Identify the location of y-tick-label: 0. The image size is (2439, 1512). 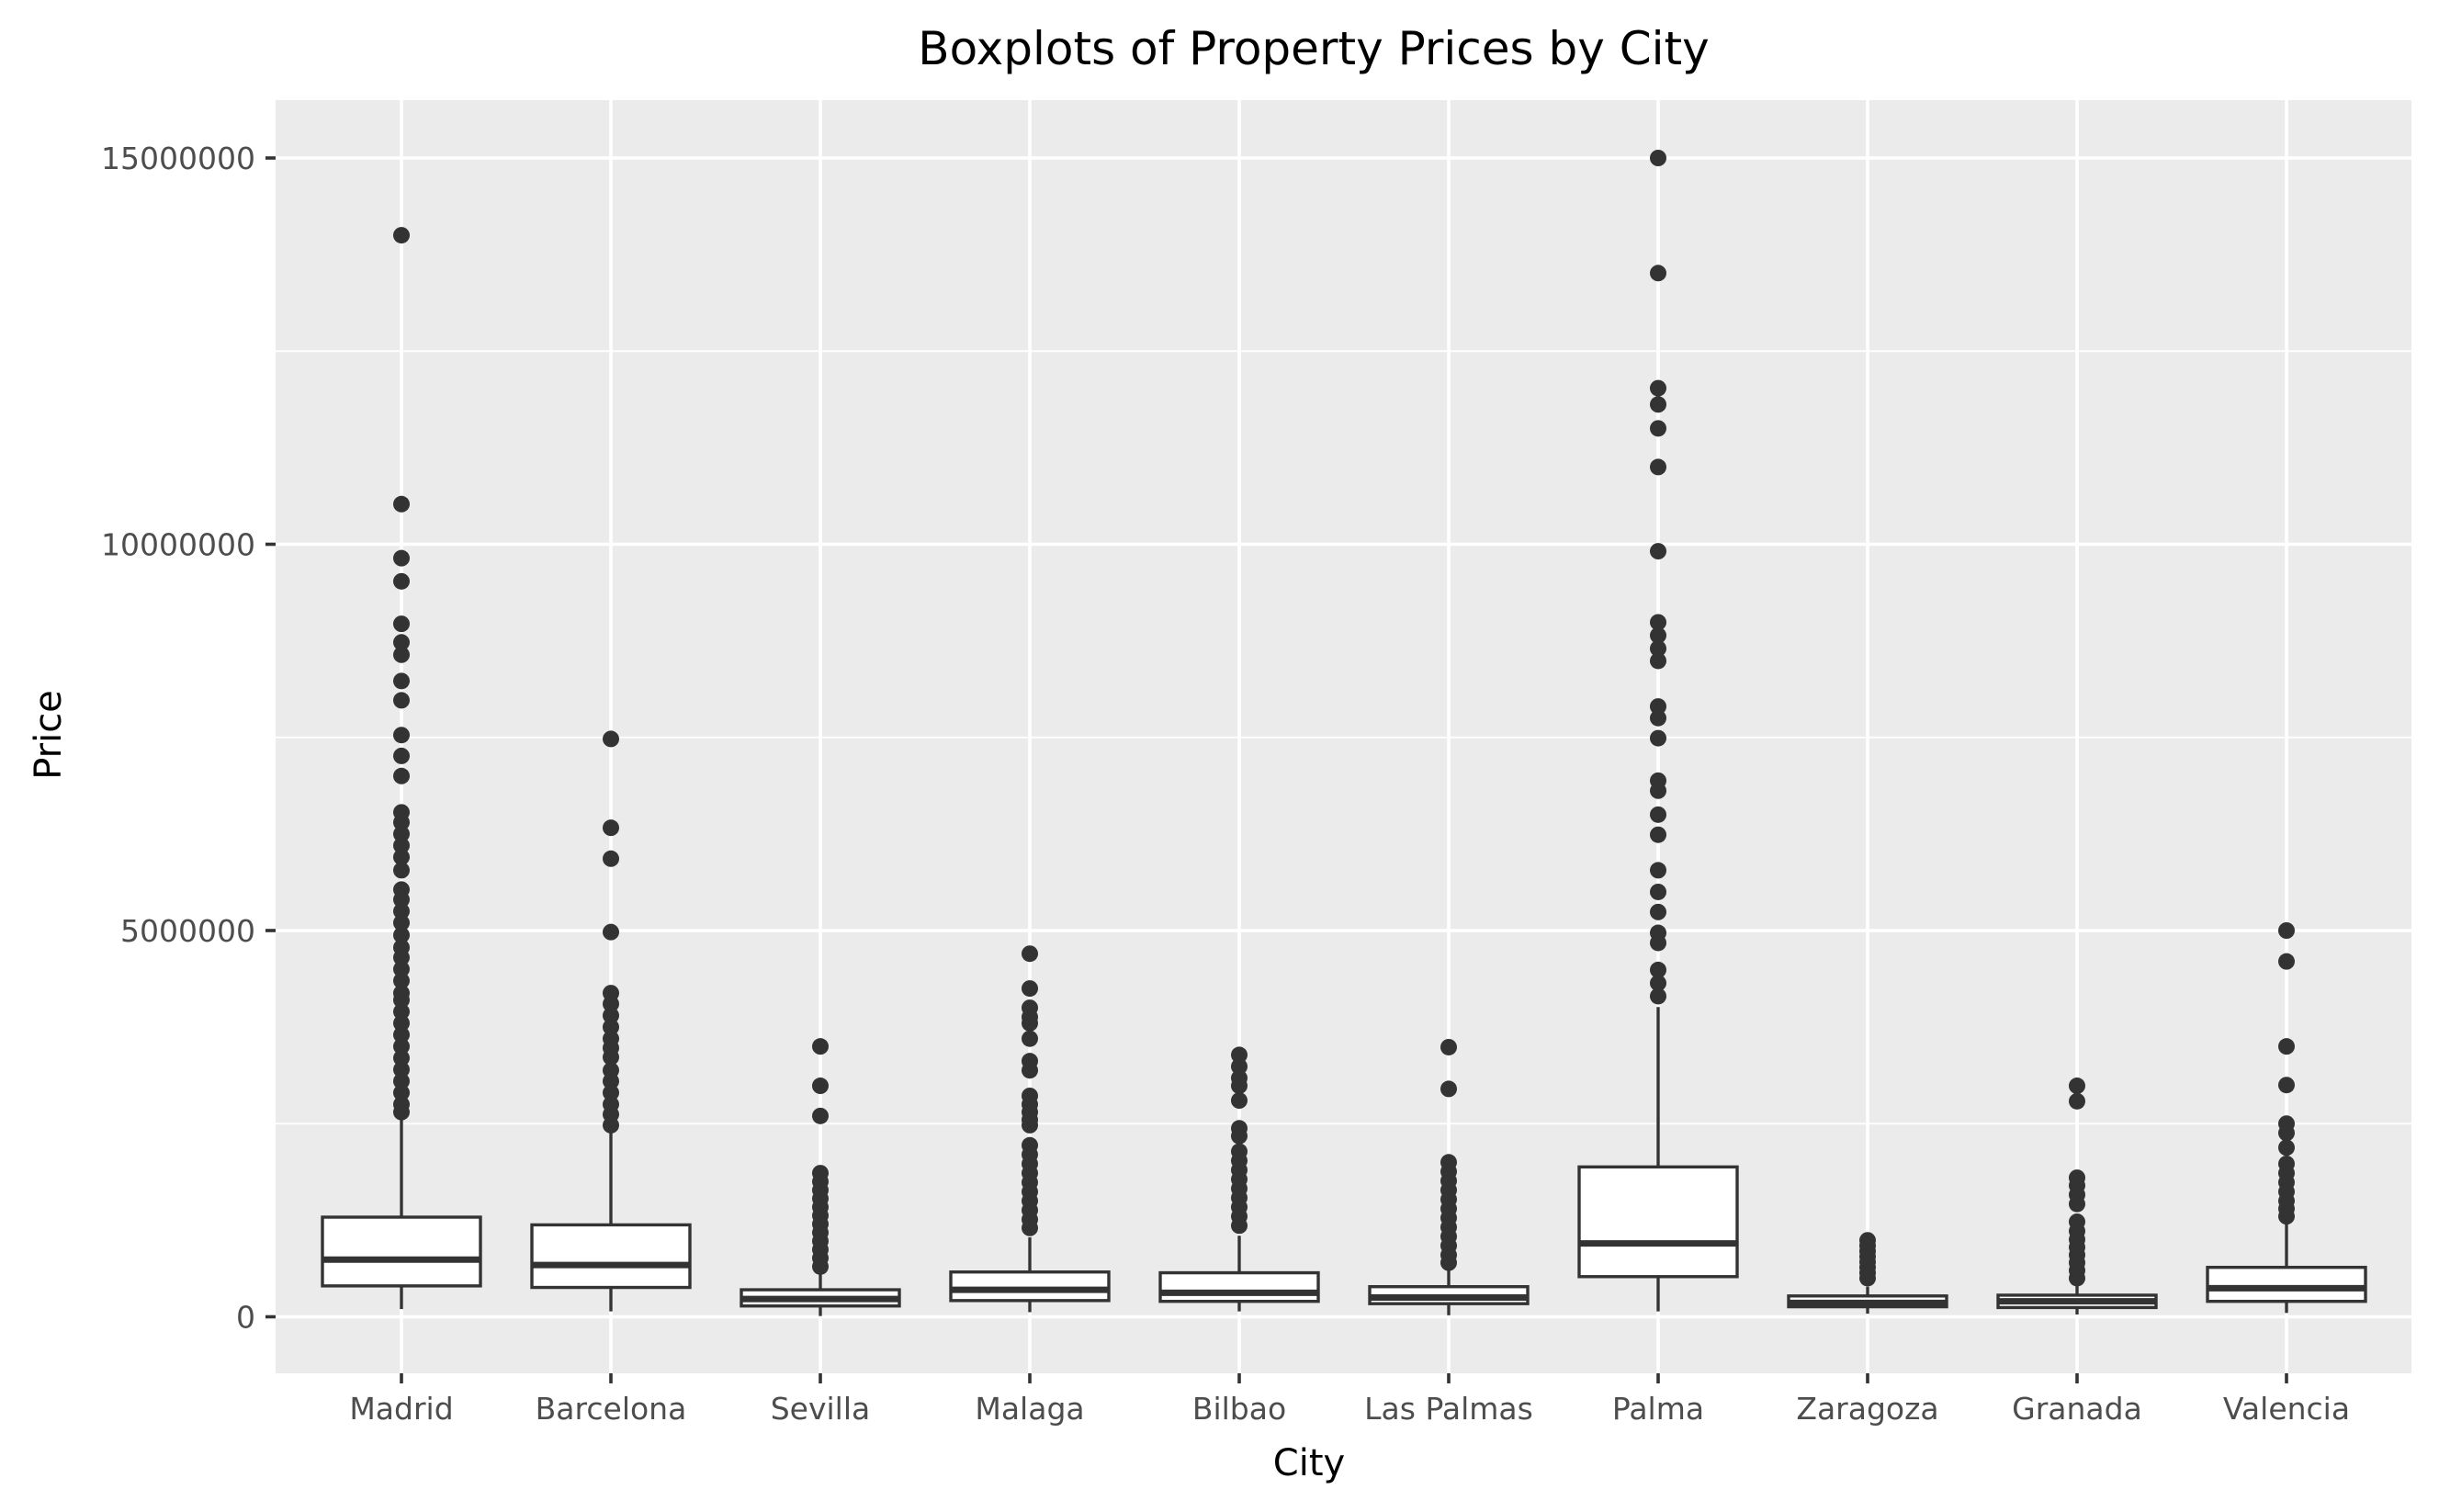
(245, 1318).